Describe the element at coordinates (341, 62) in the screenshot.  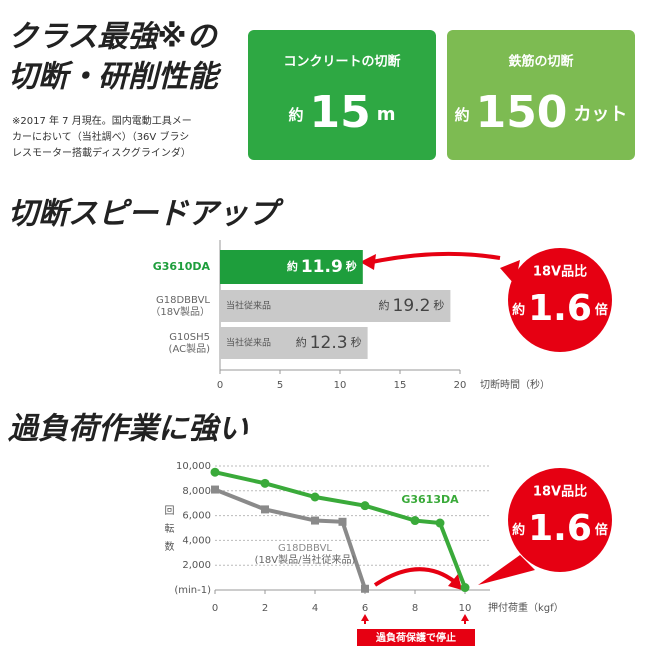
I see `stat-label: コンクリートの切断` at that location.